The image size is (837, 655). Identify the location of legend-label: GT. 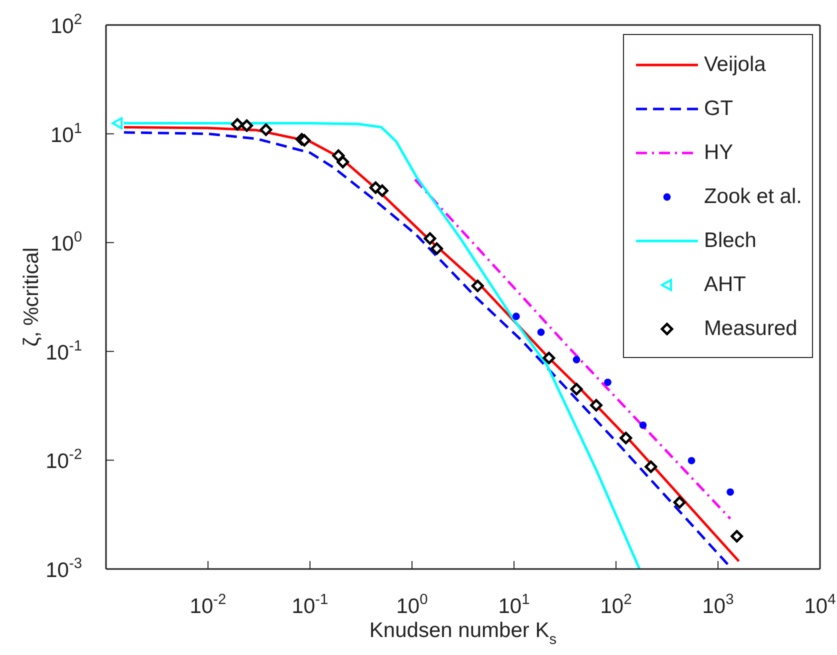
(719, 109).